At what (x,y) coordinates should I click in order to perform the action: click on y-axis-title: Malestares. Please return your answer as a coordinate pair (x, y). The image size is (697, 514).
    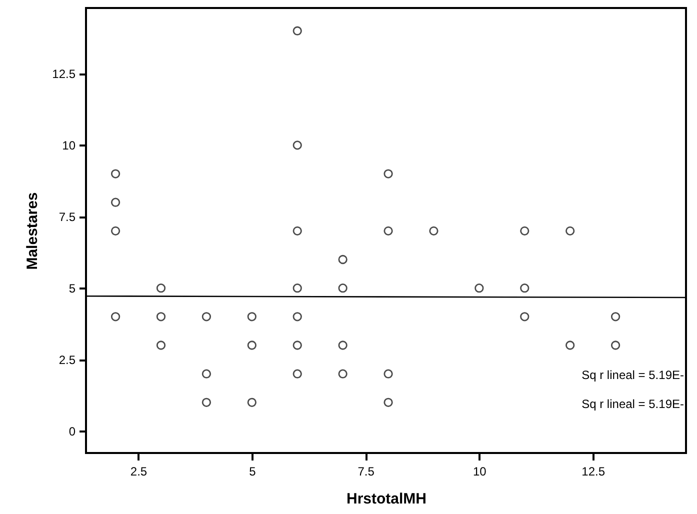
    Looking at the image, I should click on (33, 231).